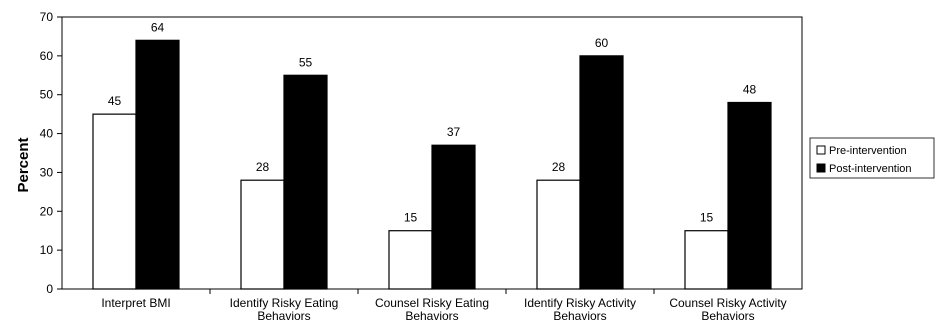  Describe the element at coordinates (454, 132) in the screenshot. I see `data-label: 37` at that location.